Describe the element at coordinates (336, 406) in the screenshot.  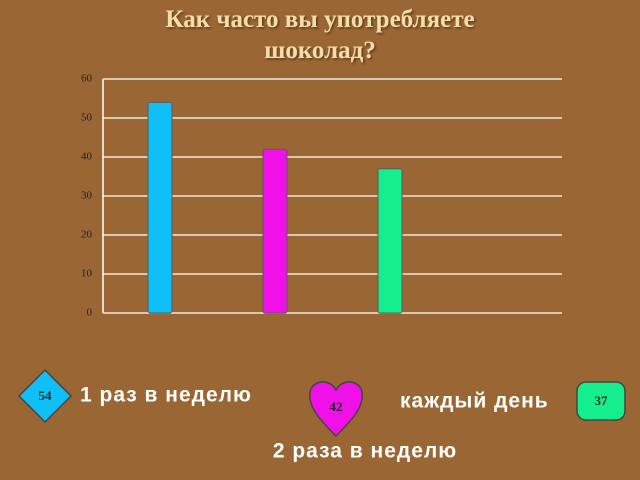
I see `value-label: 42` at that location.